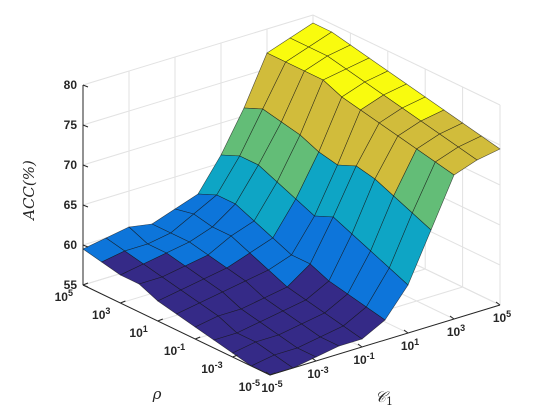  I want to click on y-tick-label: 10⁻³, so click(211, 368).